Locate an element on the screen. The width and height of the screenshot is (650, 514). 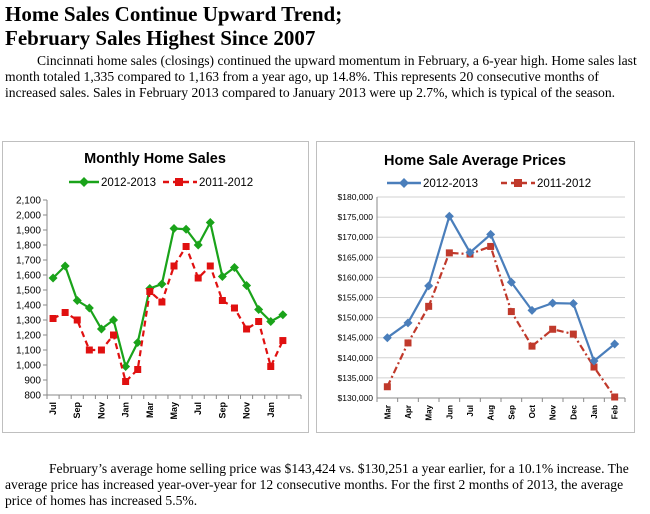
y-tick-label: 2,000 is located at coordinates (28, 216).